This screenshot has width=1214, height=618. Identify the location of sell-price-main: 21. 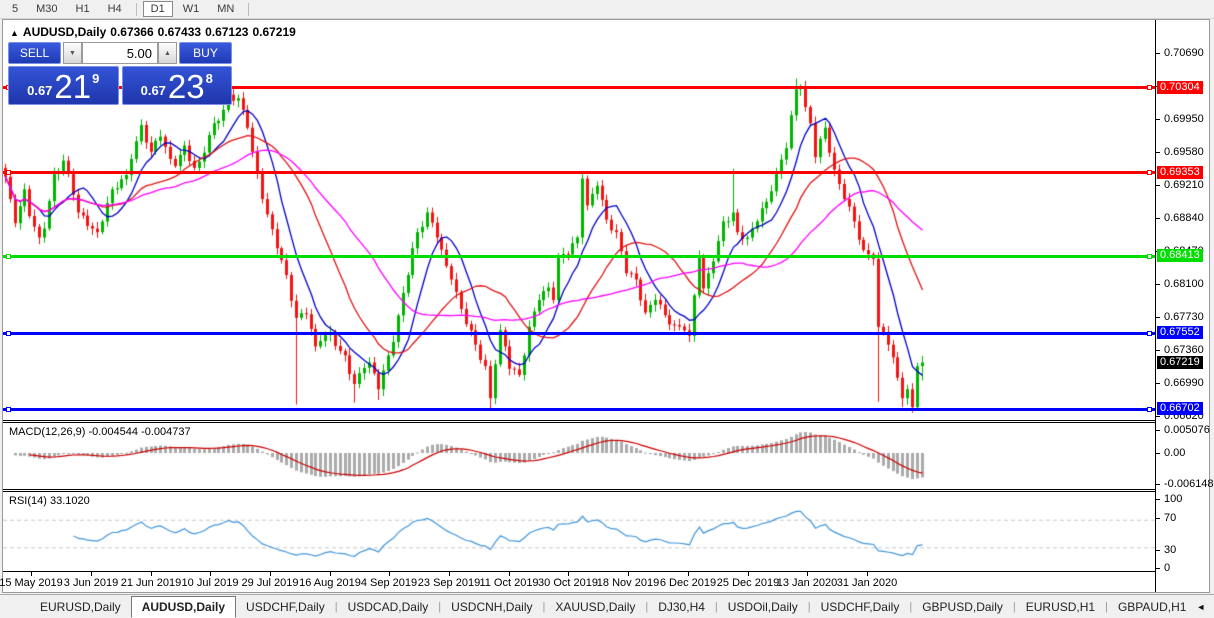
(73, 86).